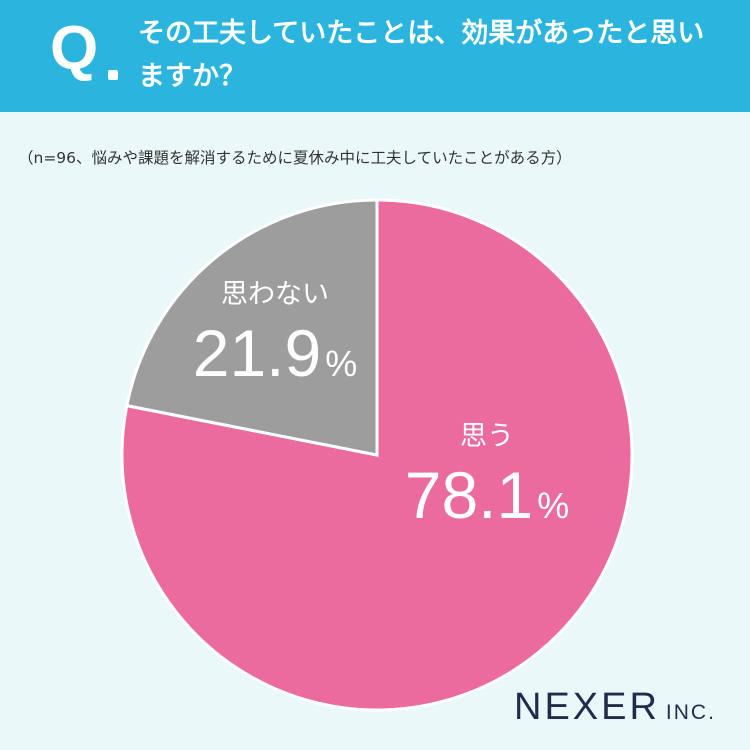 This screenshot has width=750, height=750. What do you see at coordinates (487, 495) in the screenshot?
I see `slice-value-0: 78.1%` at bounding box center [487, 495].